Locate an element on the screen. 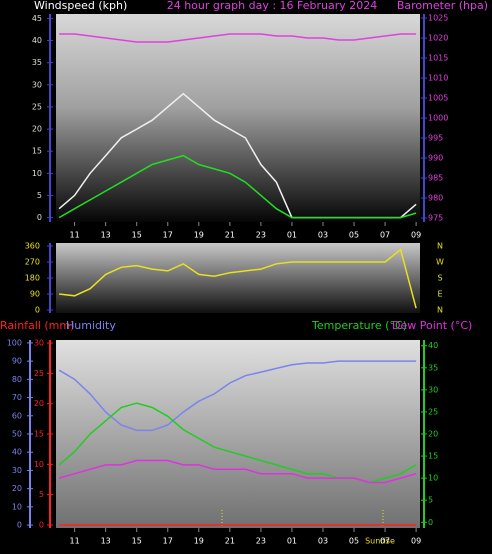 Image resolution: width=492 pixels, height=554 pixels. y-tick-label: 1005 is located at coordinates (438, 98).